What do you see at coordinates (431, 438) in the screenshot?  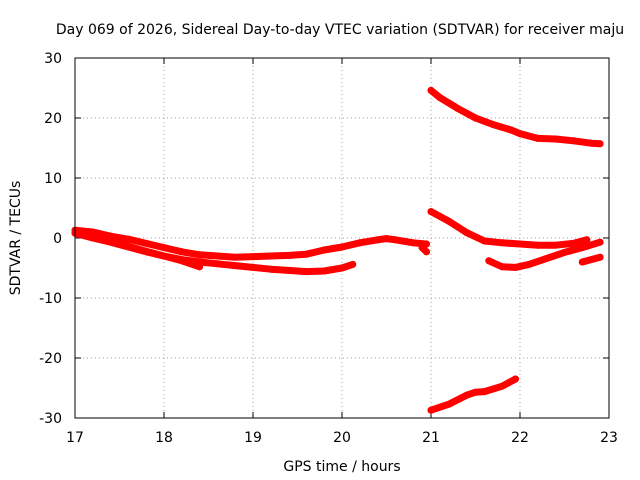 I see `x-tick-label: 21` at bounding box center [431, 438].